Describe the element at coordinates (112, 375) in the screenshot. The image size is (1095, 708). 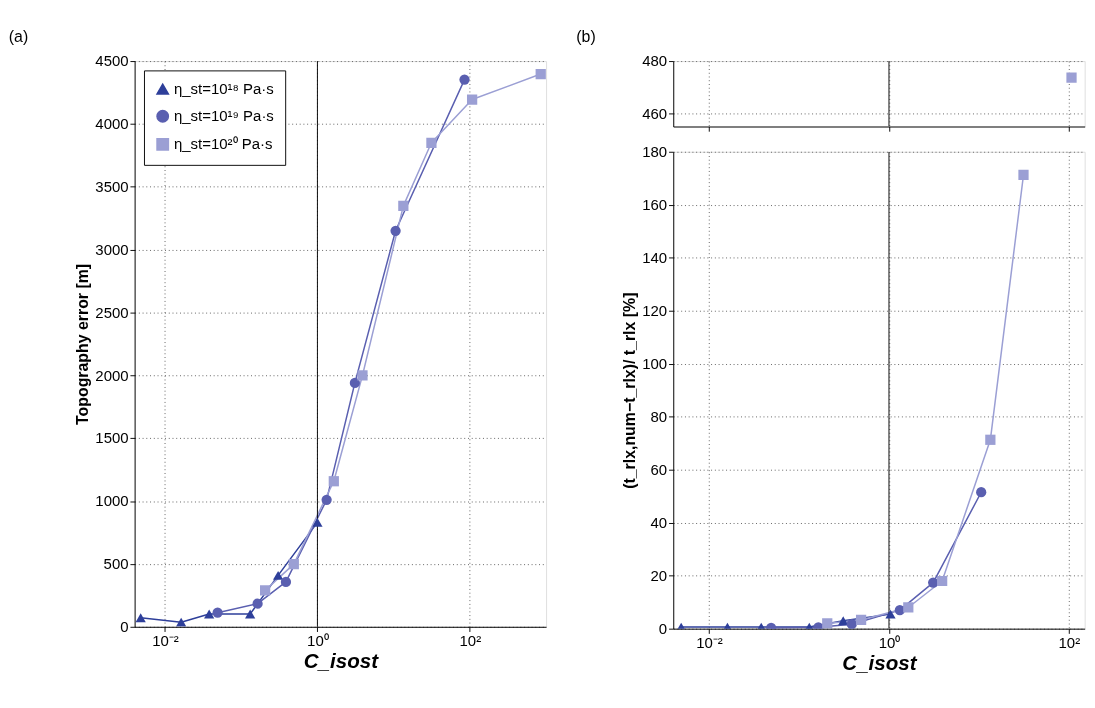
I see `y-tick-label: 2000` at that location.